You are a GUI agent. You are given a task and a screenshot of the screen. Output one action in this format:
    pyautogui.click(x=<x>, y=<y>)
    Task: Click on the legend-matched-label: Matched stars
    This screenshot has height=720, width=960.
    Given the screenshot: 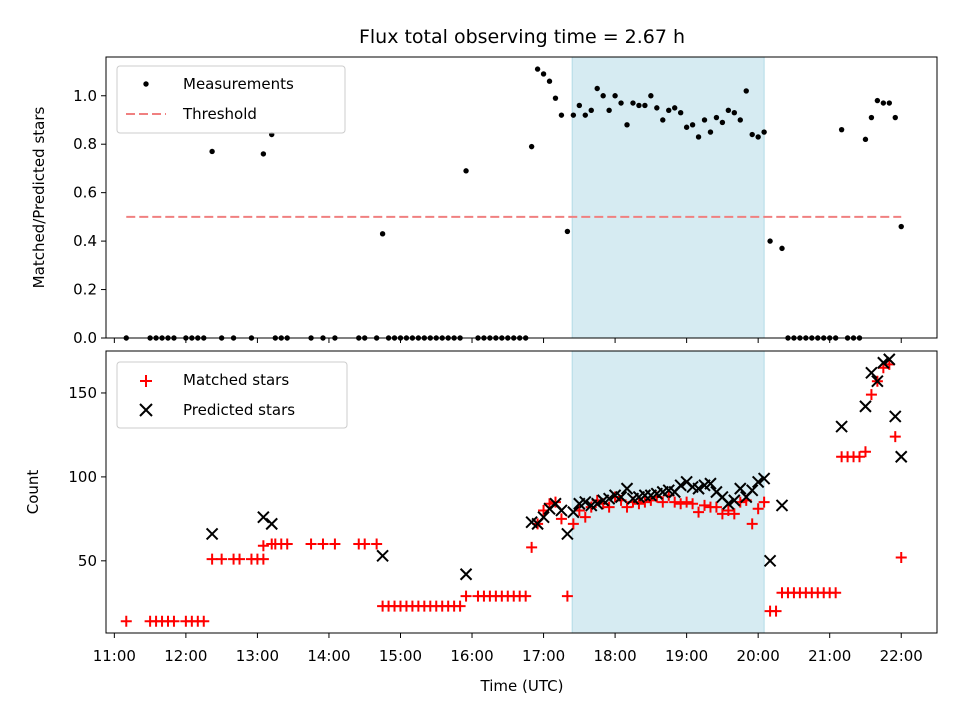 What is the action you would take?
    pyautogui.click(x=236, y=380)
    